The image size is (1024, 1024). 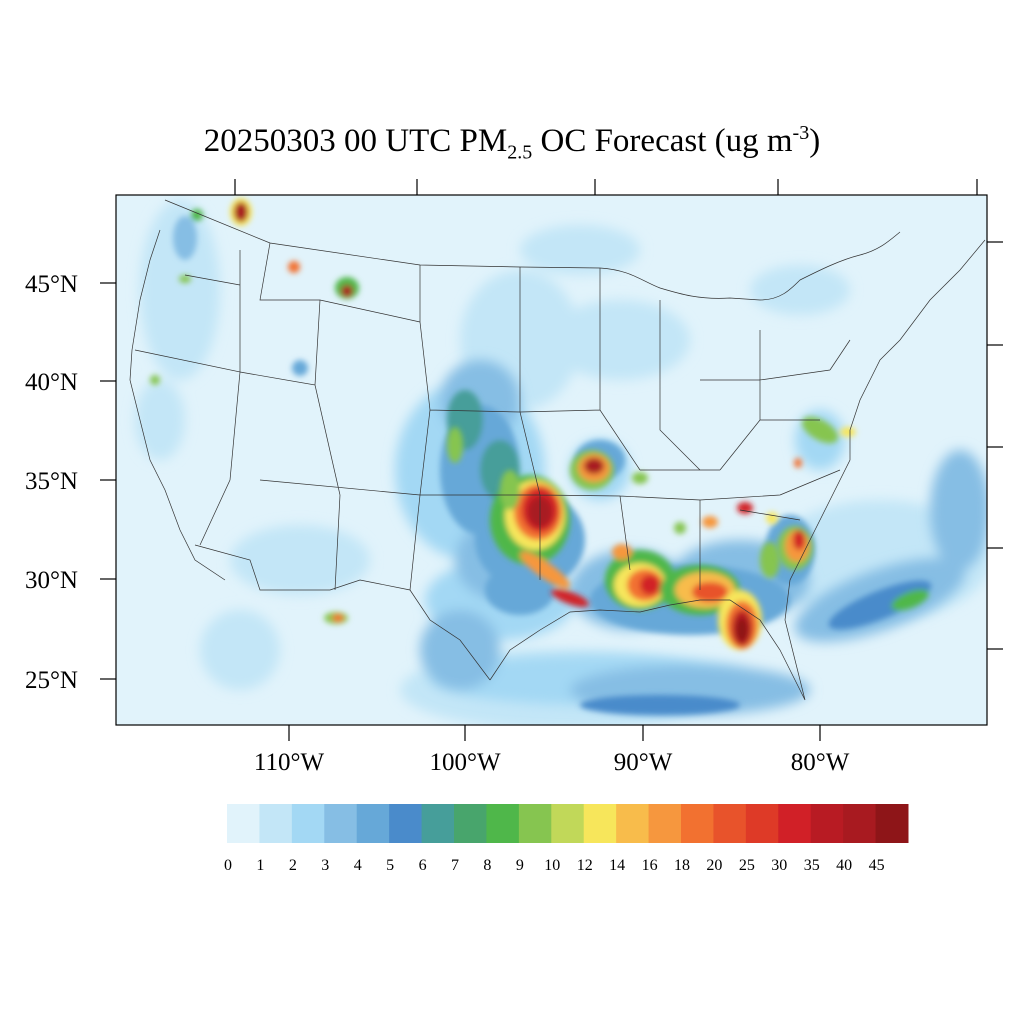 I want to click on colorbar-labels: 0 1 2 3 4 5 6 7 8 9 10 12 14 16 18 20 25 30 35 40 45, so click(x=554, y=865).